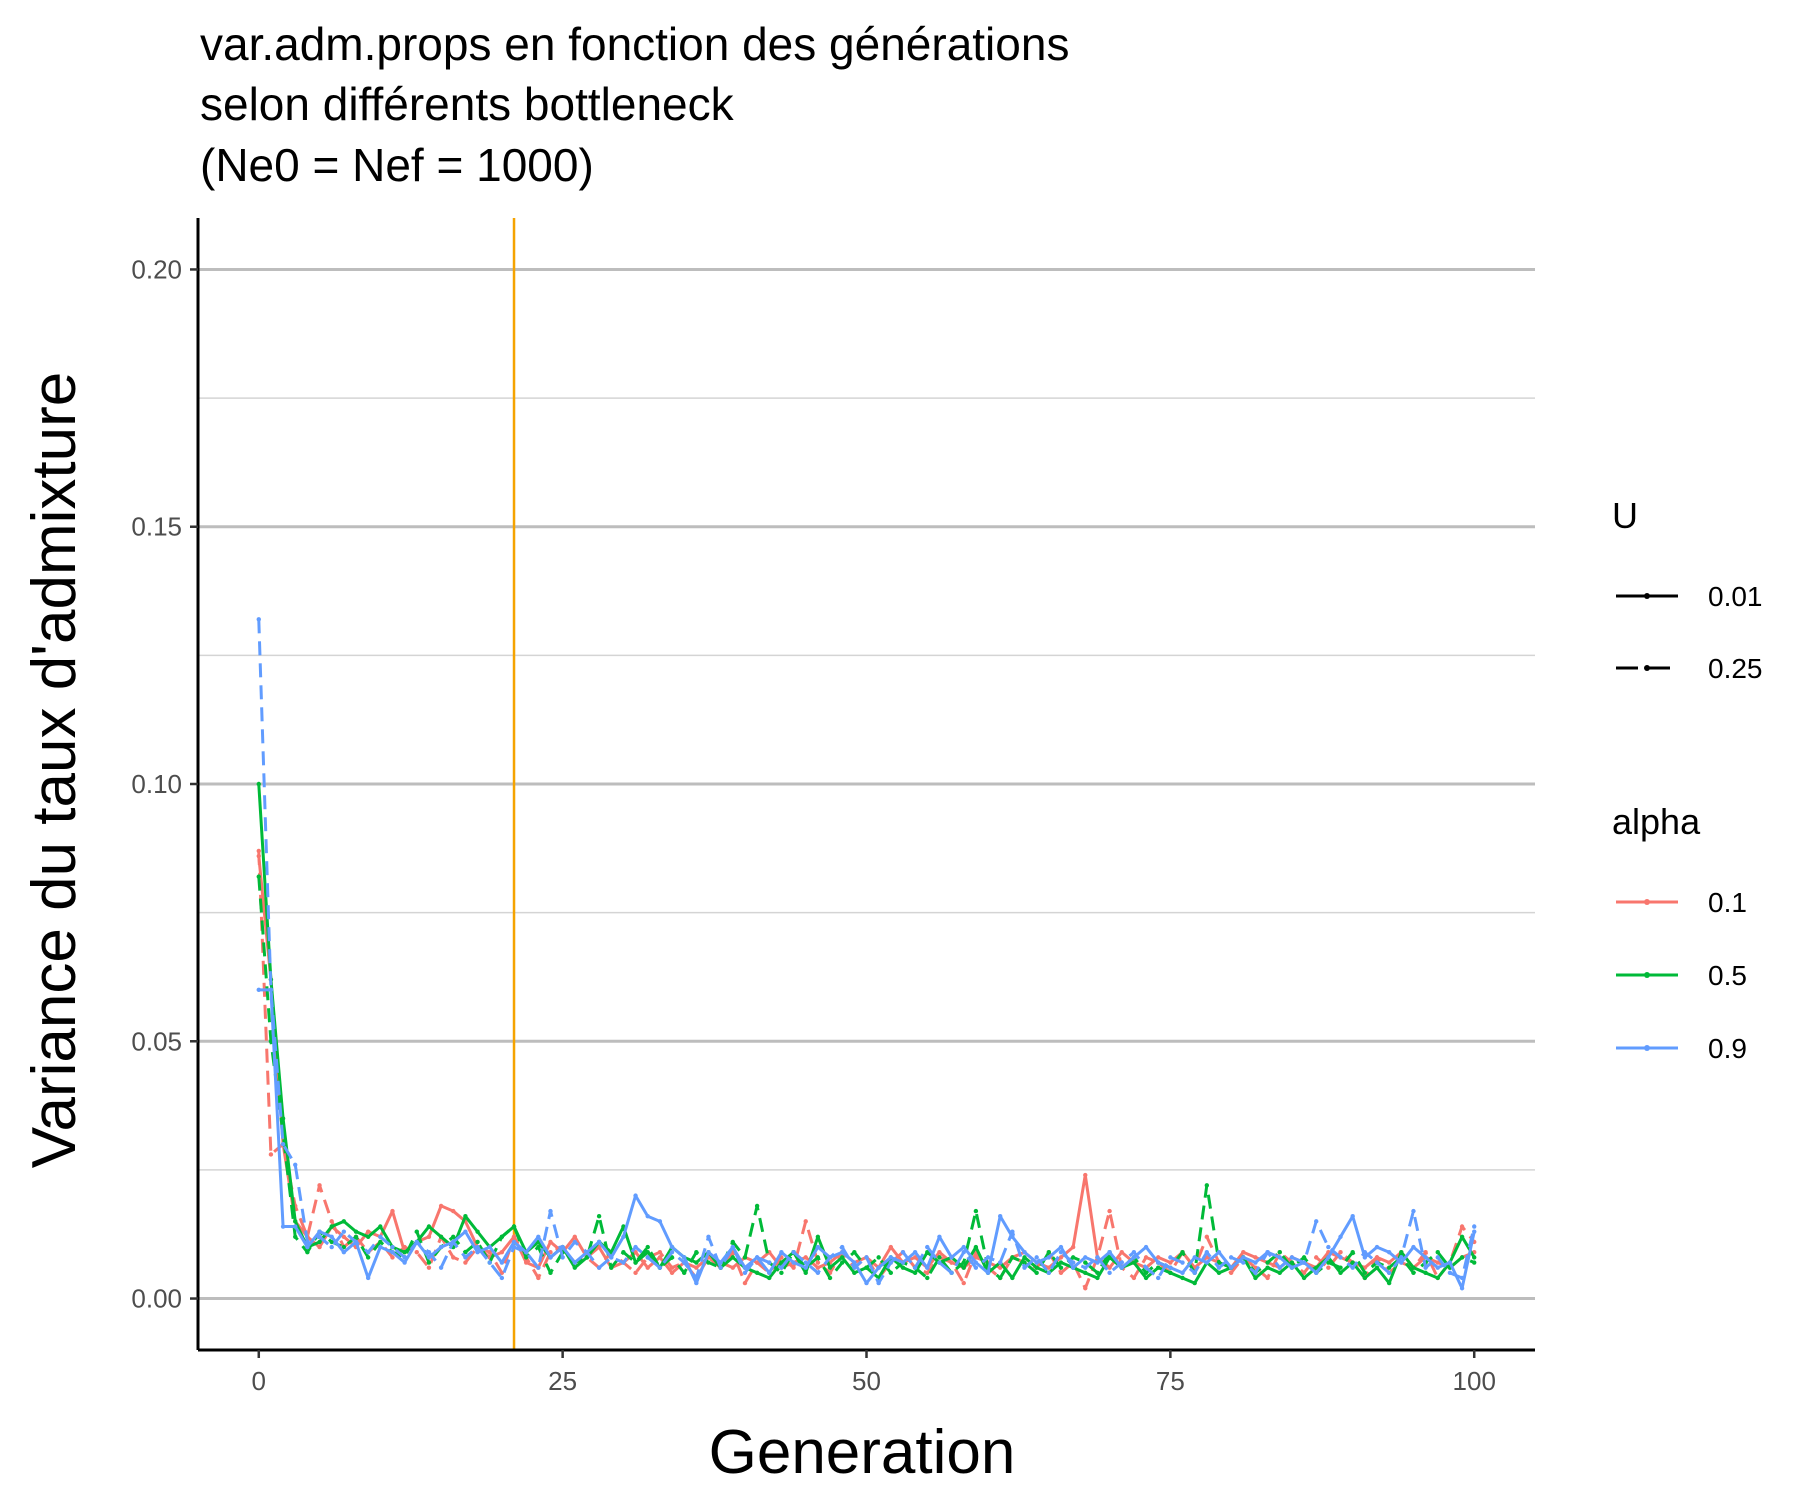 The height and width of the screenshot is (1500, 1800). Describe the element at coordinates (156, 1041) in the screenshot. I see `y-tick-label: 0.05` at that location.